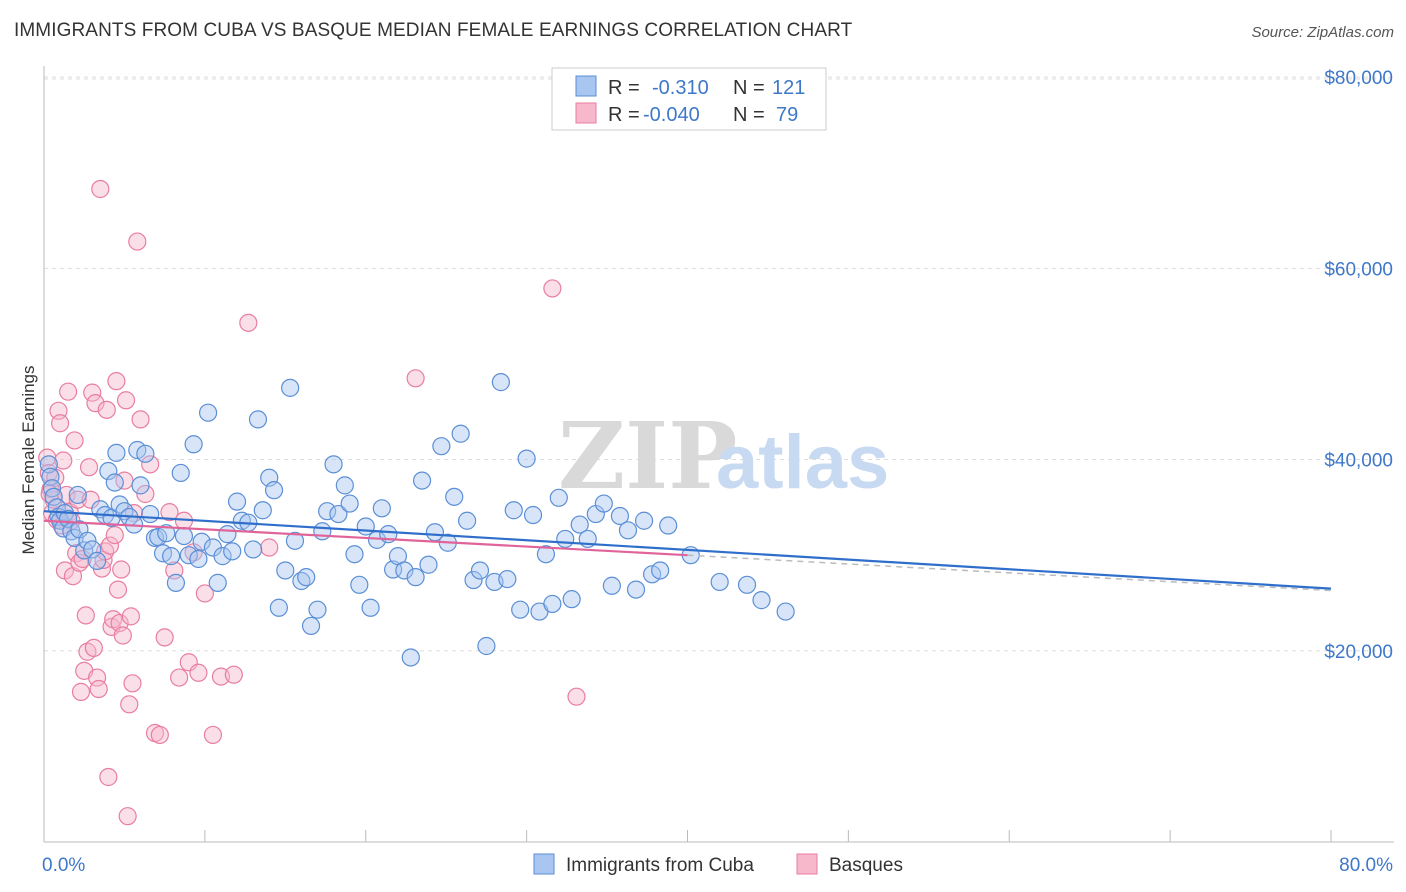 The width and height of the screenshot is (1406, 892). What do you see at coordinates (788, 88) in the screenshot?
I see `legend-n-value-cuba: 121` at bounding box center [788, 88].